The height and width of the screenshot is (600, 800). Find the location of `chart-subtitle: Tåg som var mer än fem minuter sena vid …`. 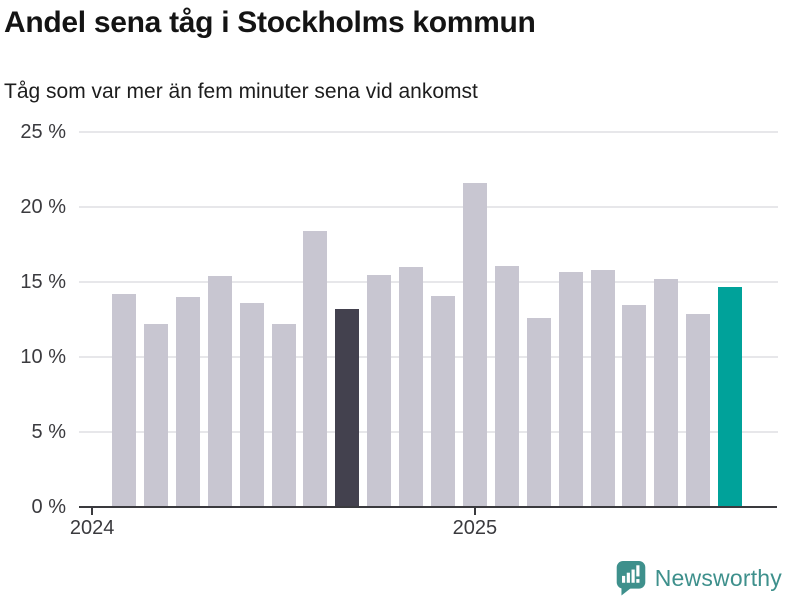

chart-subtitle: Tåg som var mer än fem minuter sena vid … is located at coordinates (241, 91).